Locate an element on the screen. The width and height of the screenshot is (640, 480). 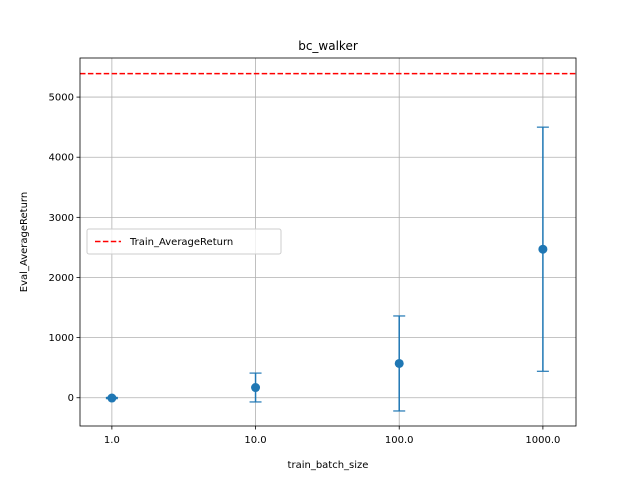
y-tick-label: 0 is located at coordinates (71, 398).